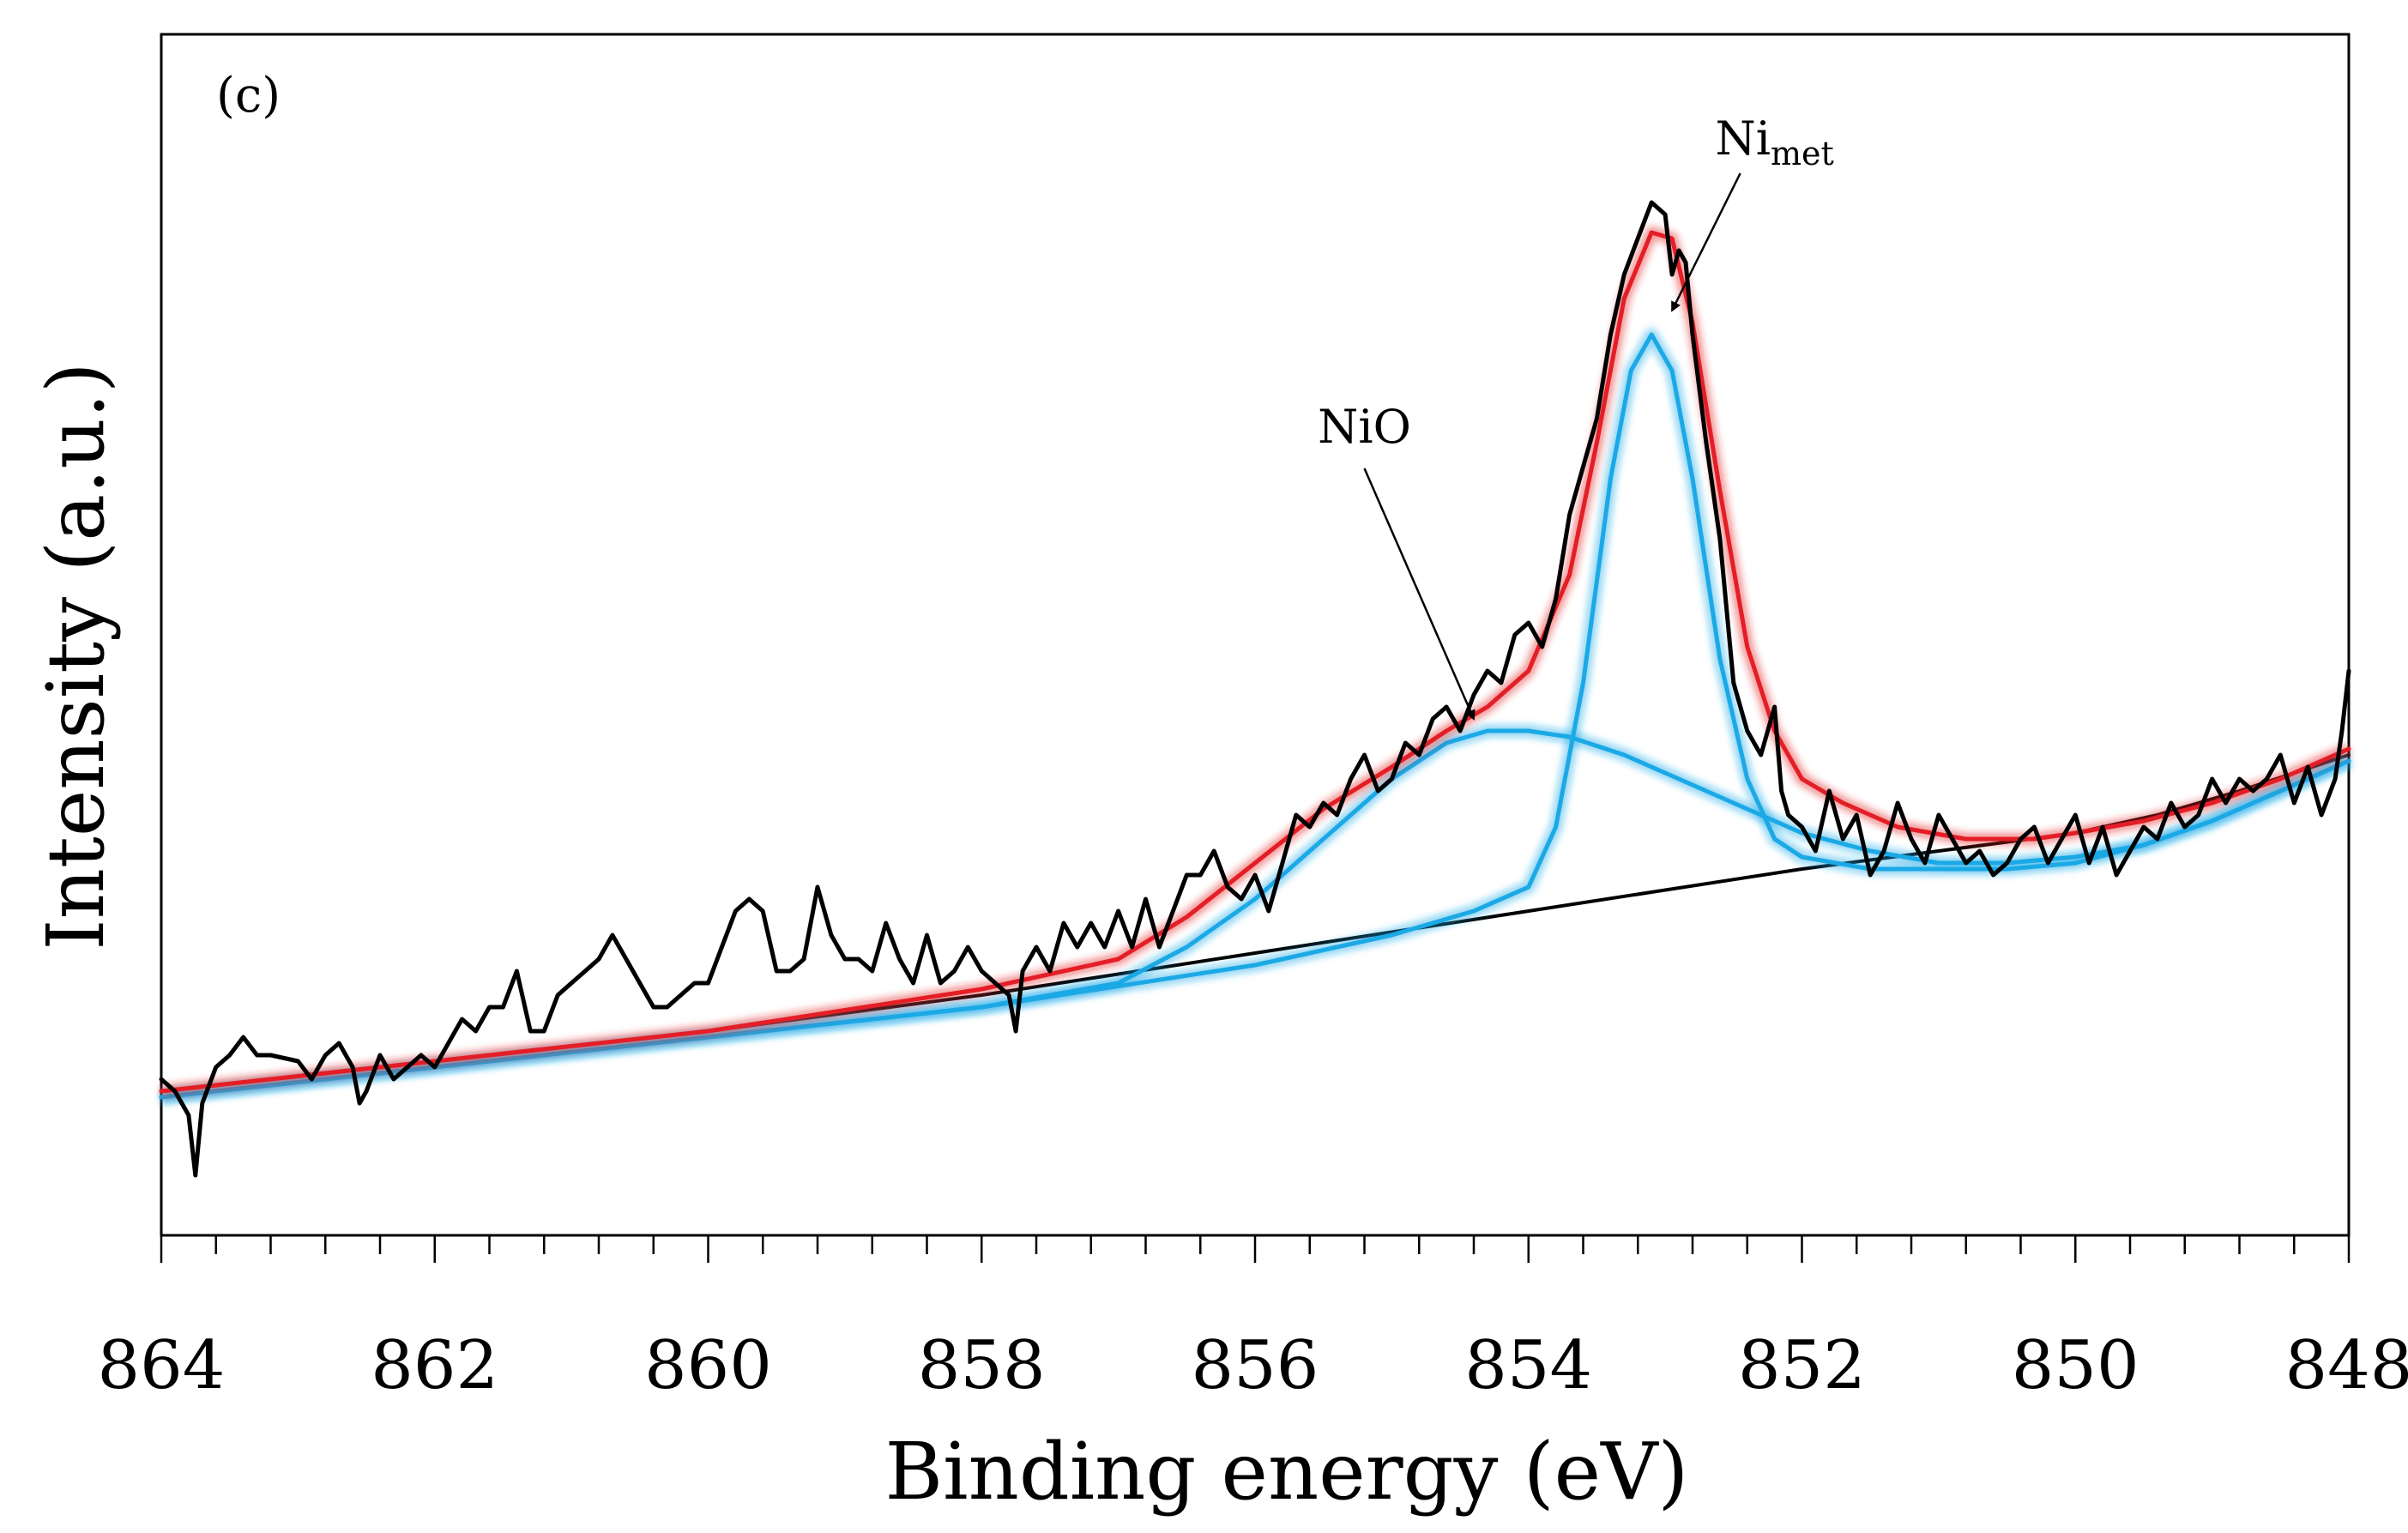 The width and height of the screenshot is (2408, 1533). What do you see at coordinates (248, 96) in the screenshot?
I see `panel-label: (c)` at bounding box center [248, 96].